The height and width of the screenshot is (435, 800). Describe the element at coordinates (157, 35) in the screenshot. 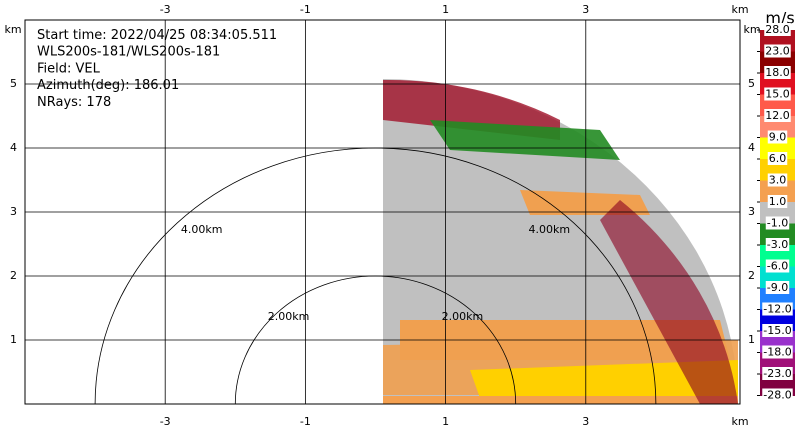

I see `info-line: Start time: 2022/04/25 08:34:05.511` at that location.